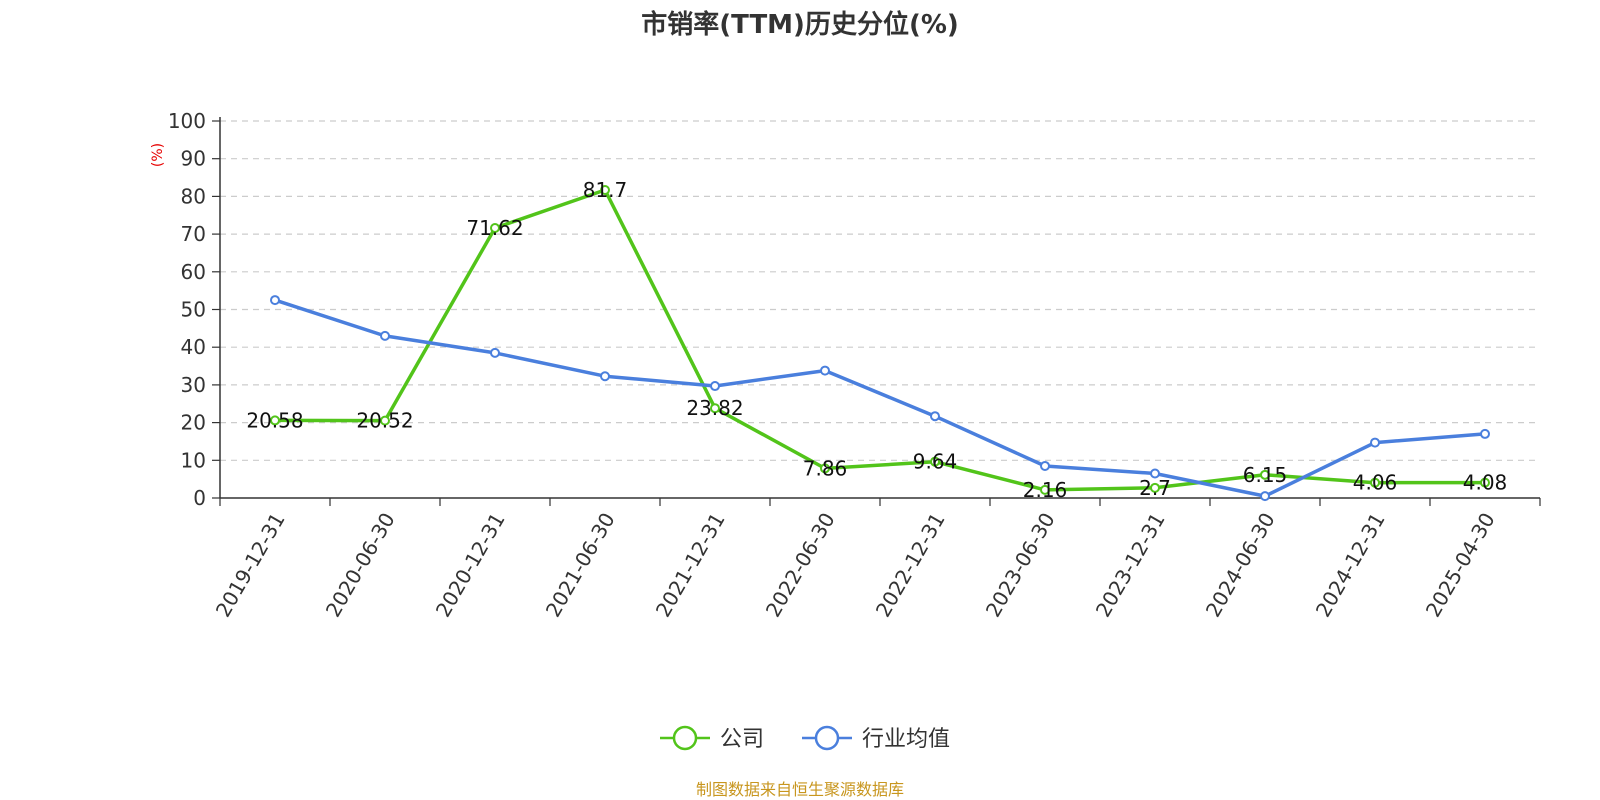 The width and height of the screenshot is (1600, 800). Describe the element at coordinates (158, 155) in the screenshot. I see `y-axis-label: (%)` at that location.